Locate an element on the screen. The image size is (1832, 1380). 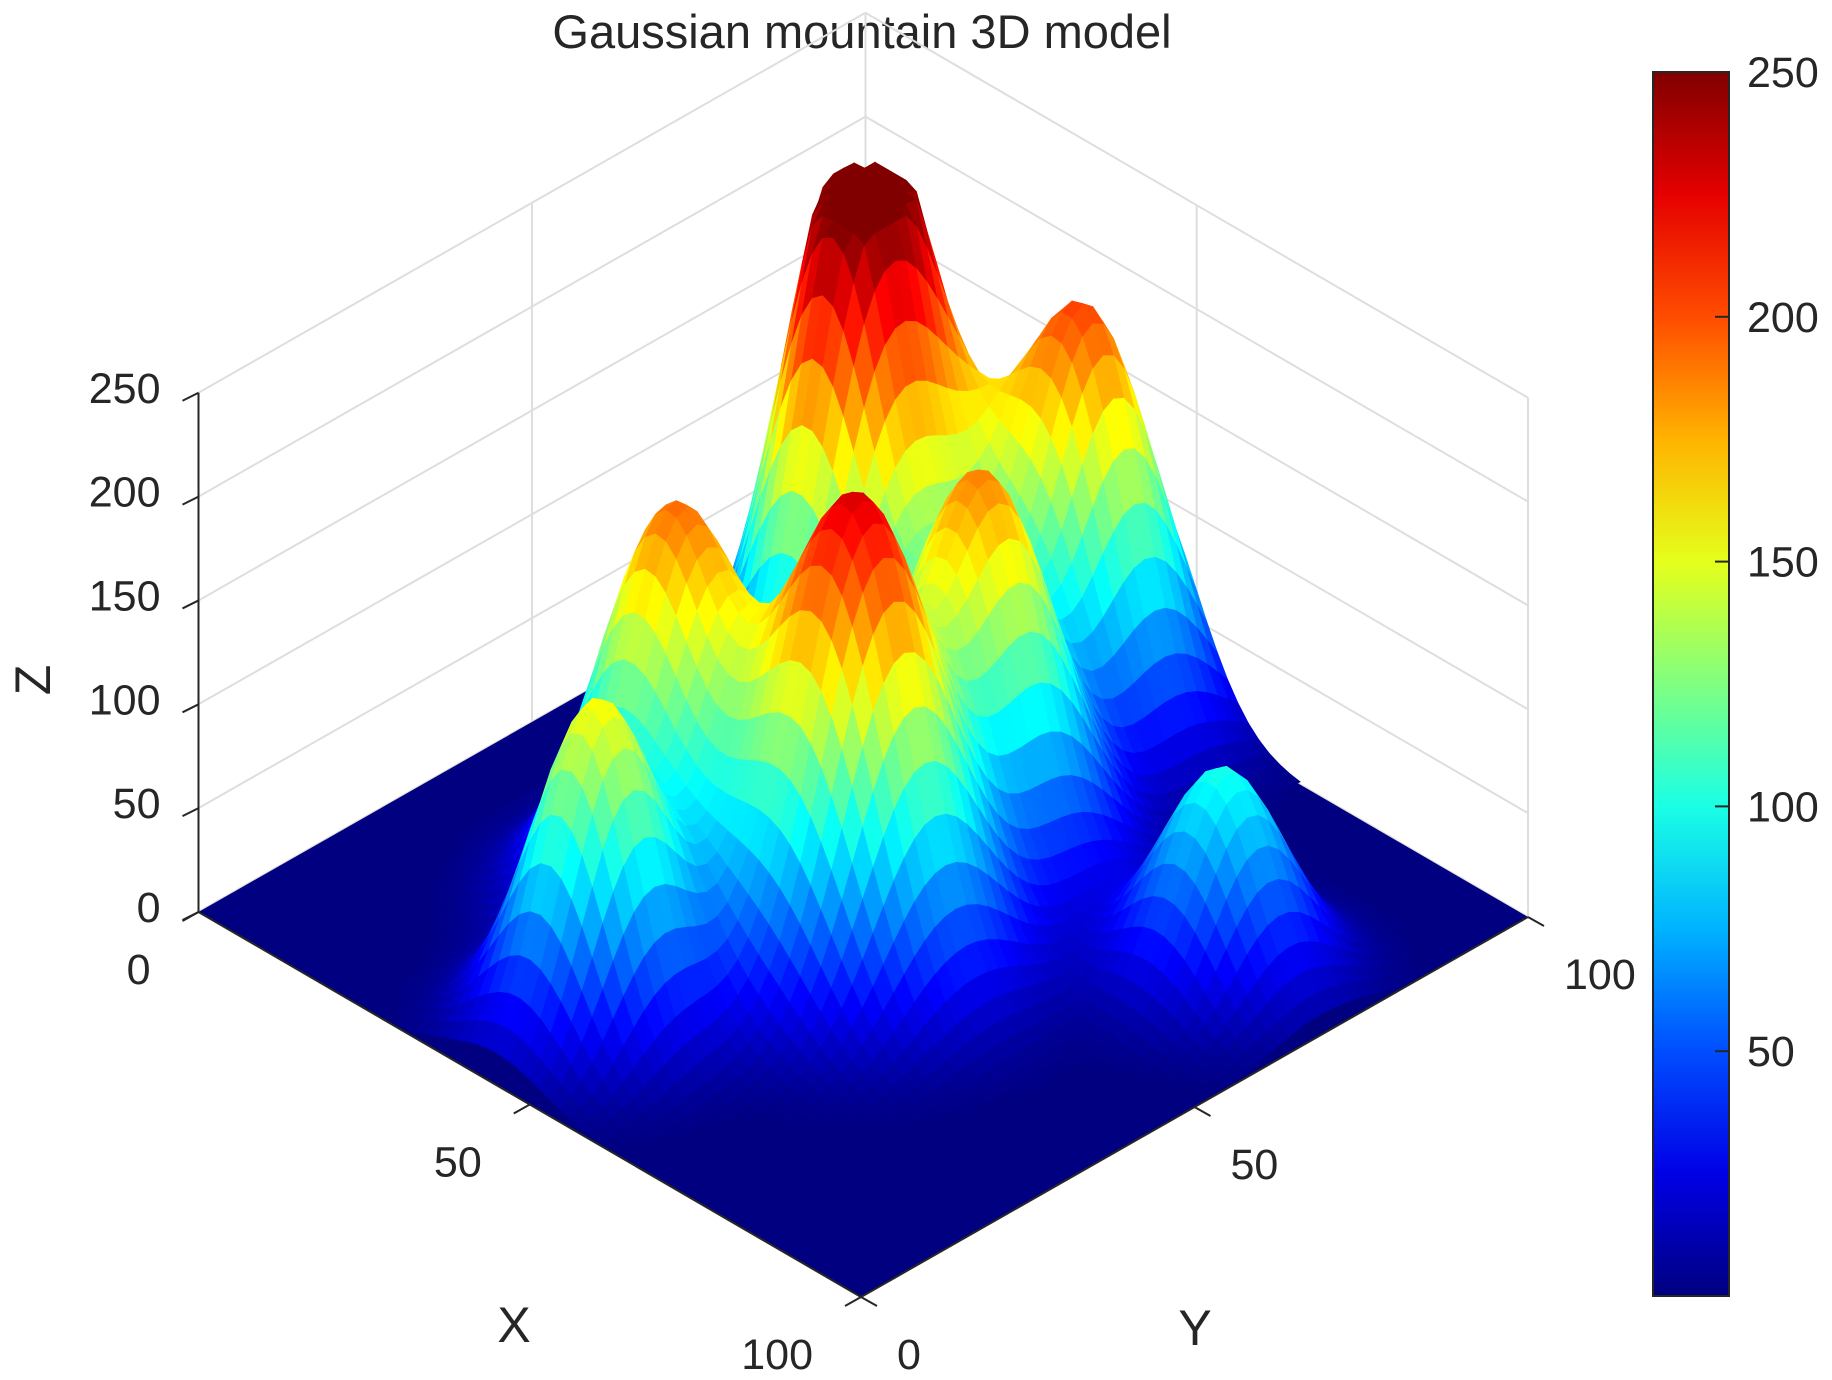
y-tick-label: 50 is located at coordinates (1255, 1165).